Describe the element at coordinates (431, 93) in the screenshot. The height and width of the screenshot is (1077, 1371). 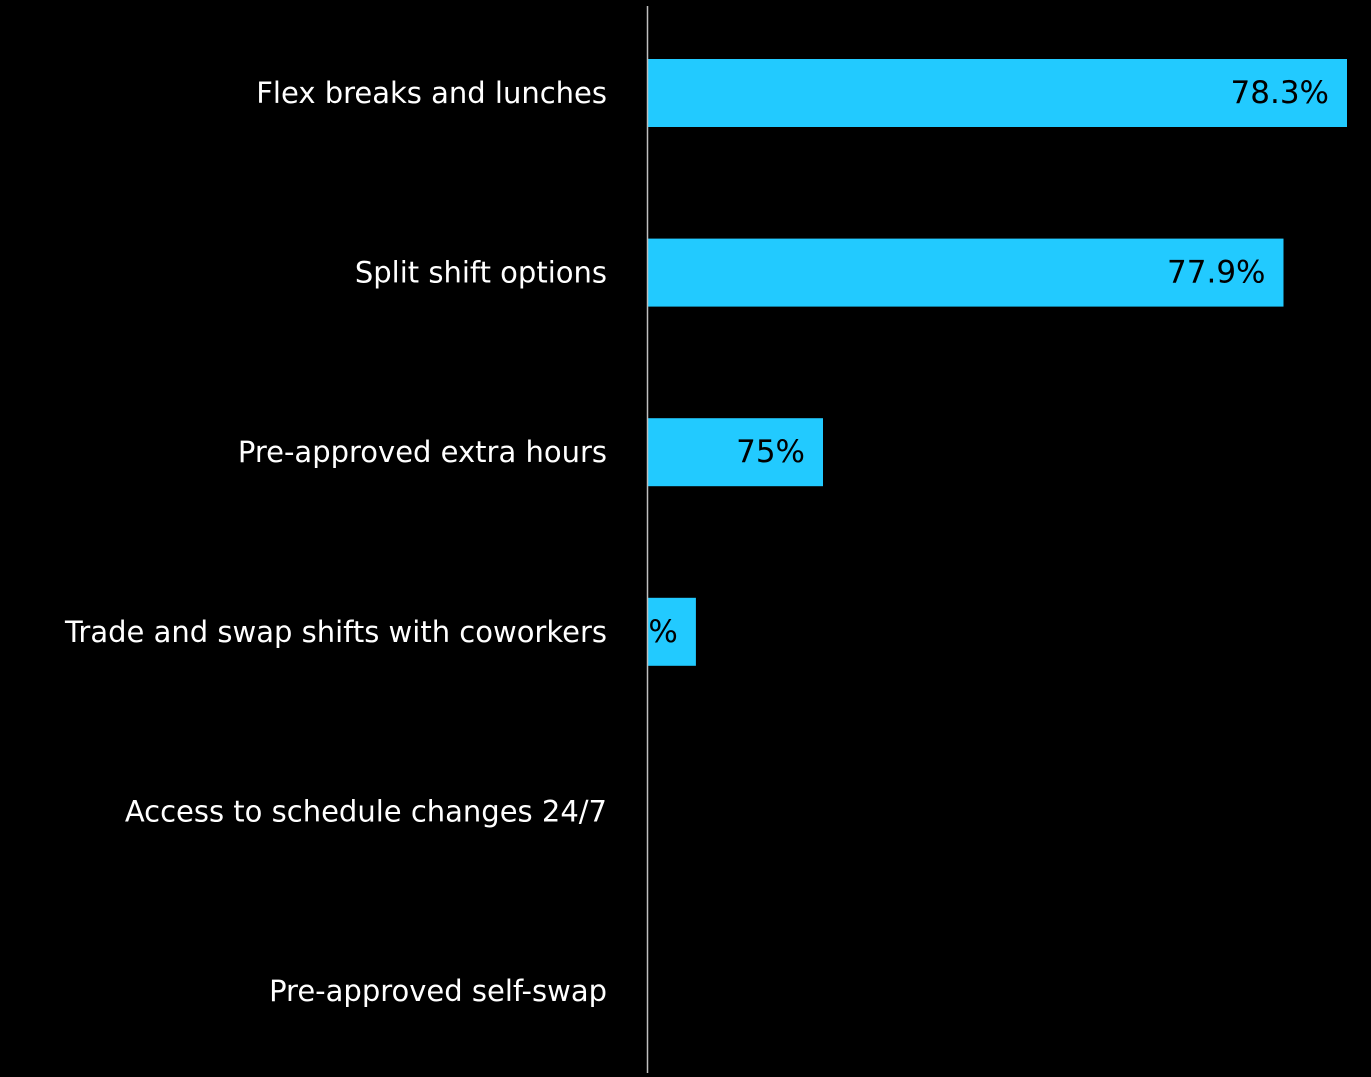
I see `category-label: Flex breaks and lunches` at that location.